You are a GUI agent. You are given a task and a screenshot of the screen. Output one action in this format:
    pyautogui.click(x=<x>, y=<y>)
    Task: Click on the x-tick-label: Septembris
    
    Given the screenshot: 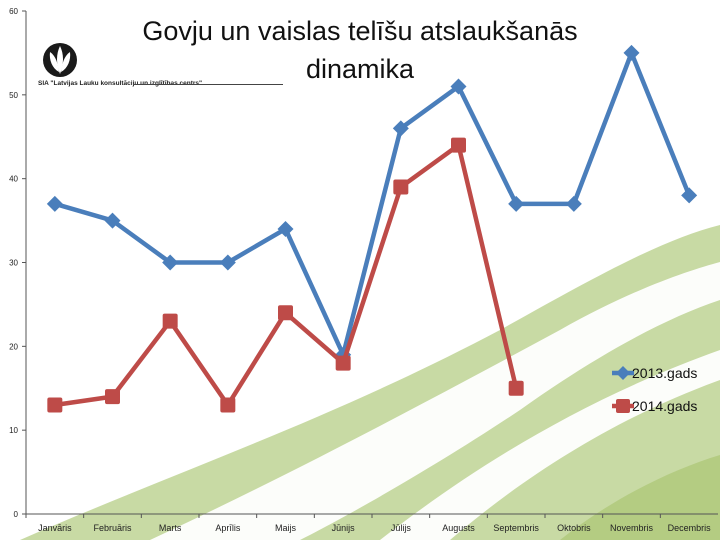 What is the action you would take?
    pyautogui.click(x=516, y=528)
    